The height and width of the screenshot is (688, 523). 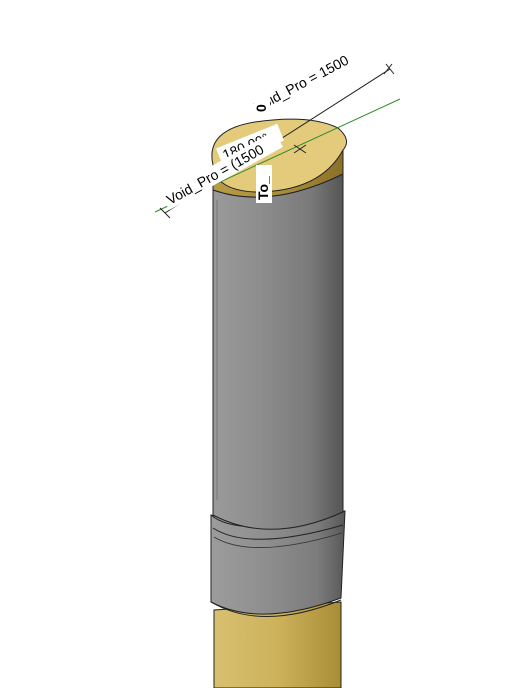 I want to click on base-cylinder, so click(x=277, y=644).